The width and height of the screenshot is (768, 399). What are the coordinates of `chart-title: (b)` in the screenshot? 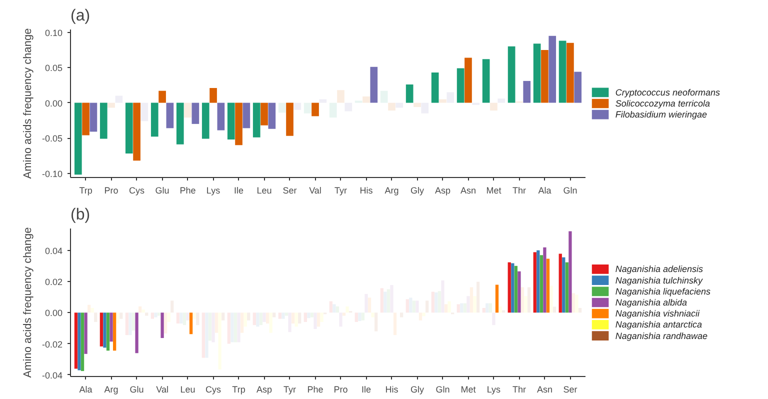 It's located at (80, 215).